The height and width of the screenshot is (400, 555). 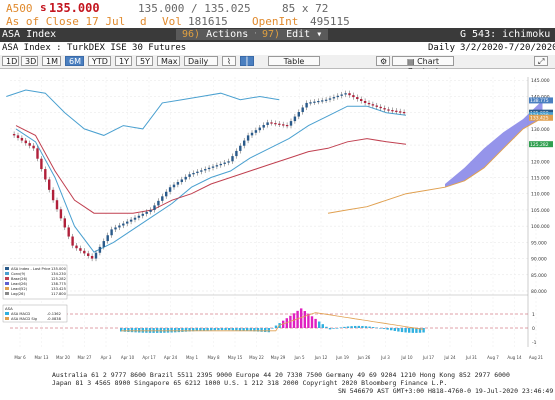 I want to click on range-button-1d: 1D, so click(x=10, y=61).